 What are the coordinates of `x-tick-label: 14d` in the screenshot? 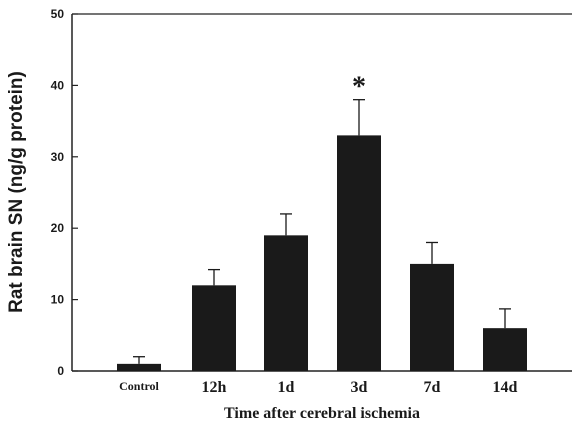 It's located at (505, 387).